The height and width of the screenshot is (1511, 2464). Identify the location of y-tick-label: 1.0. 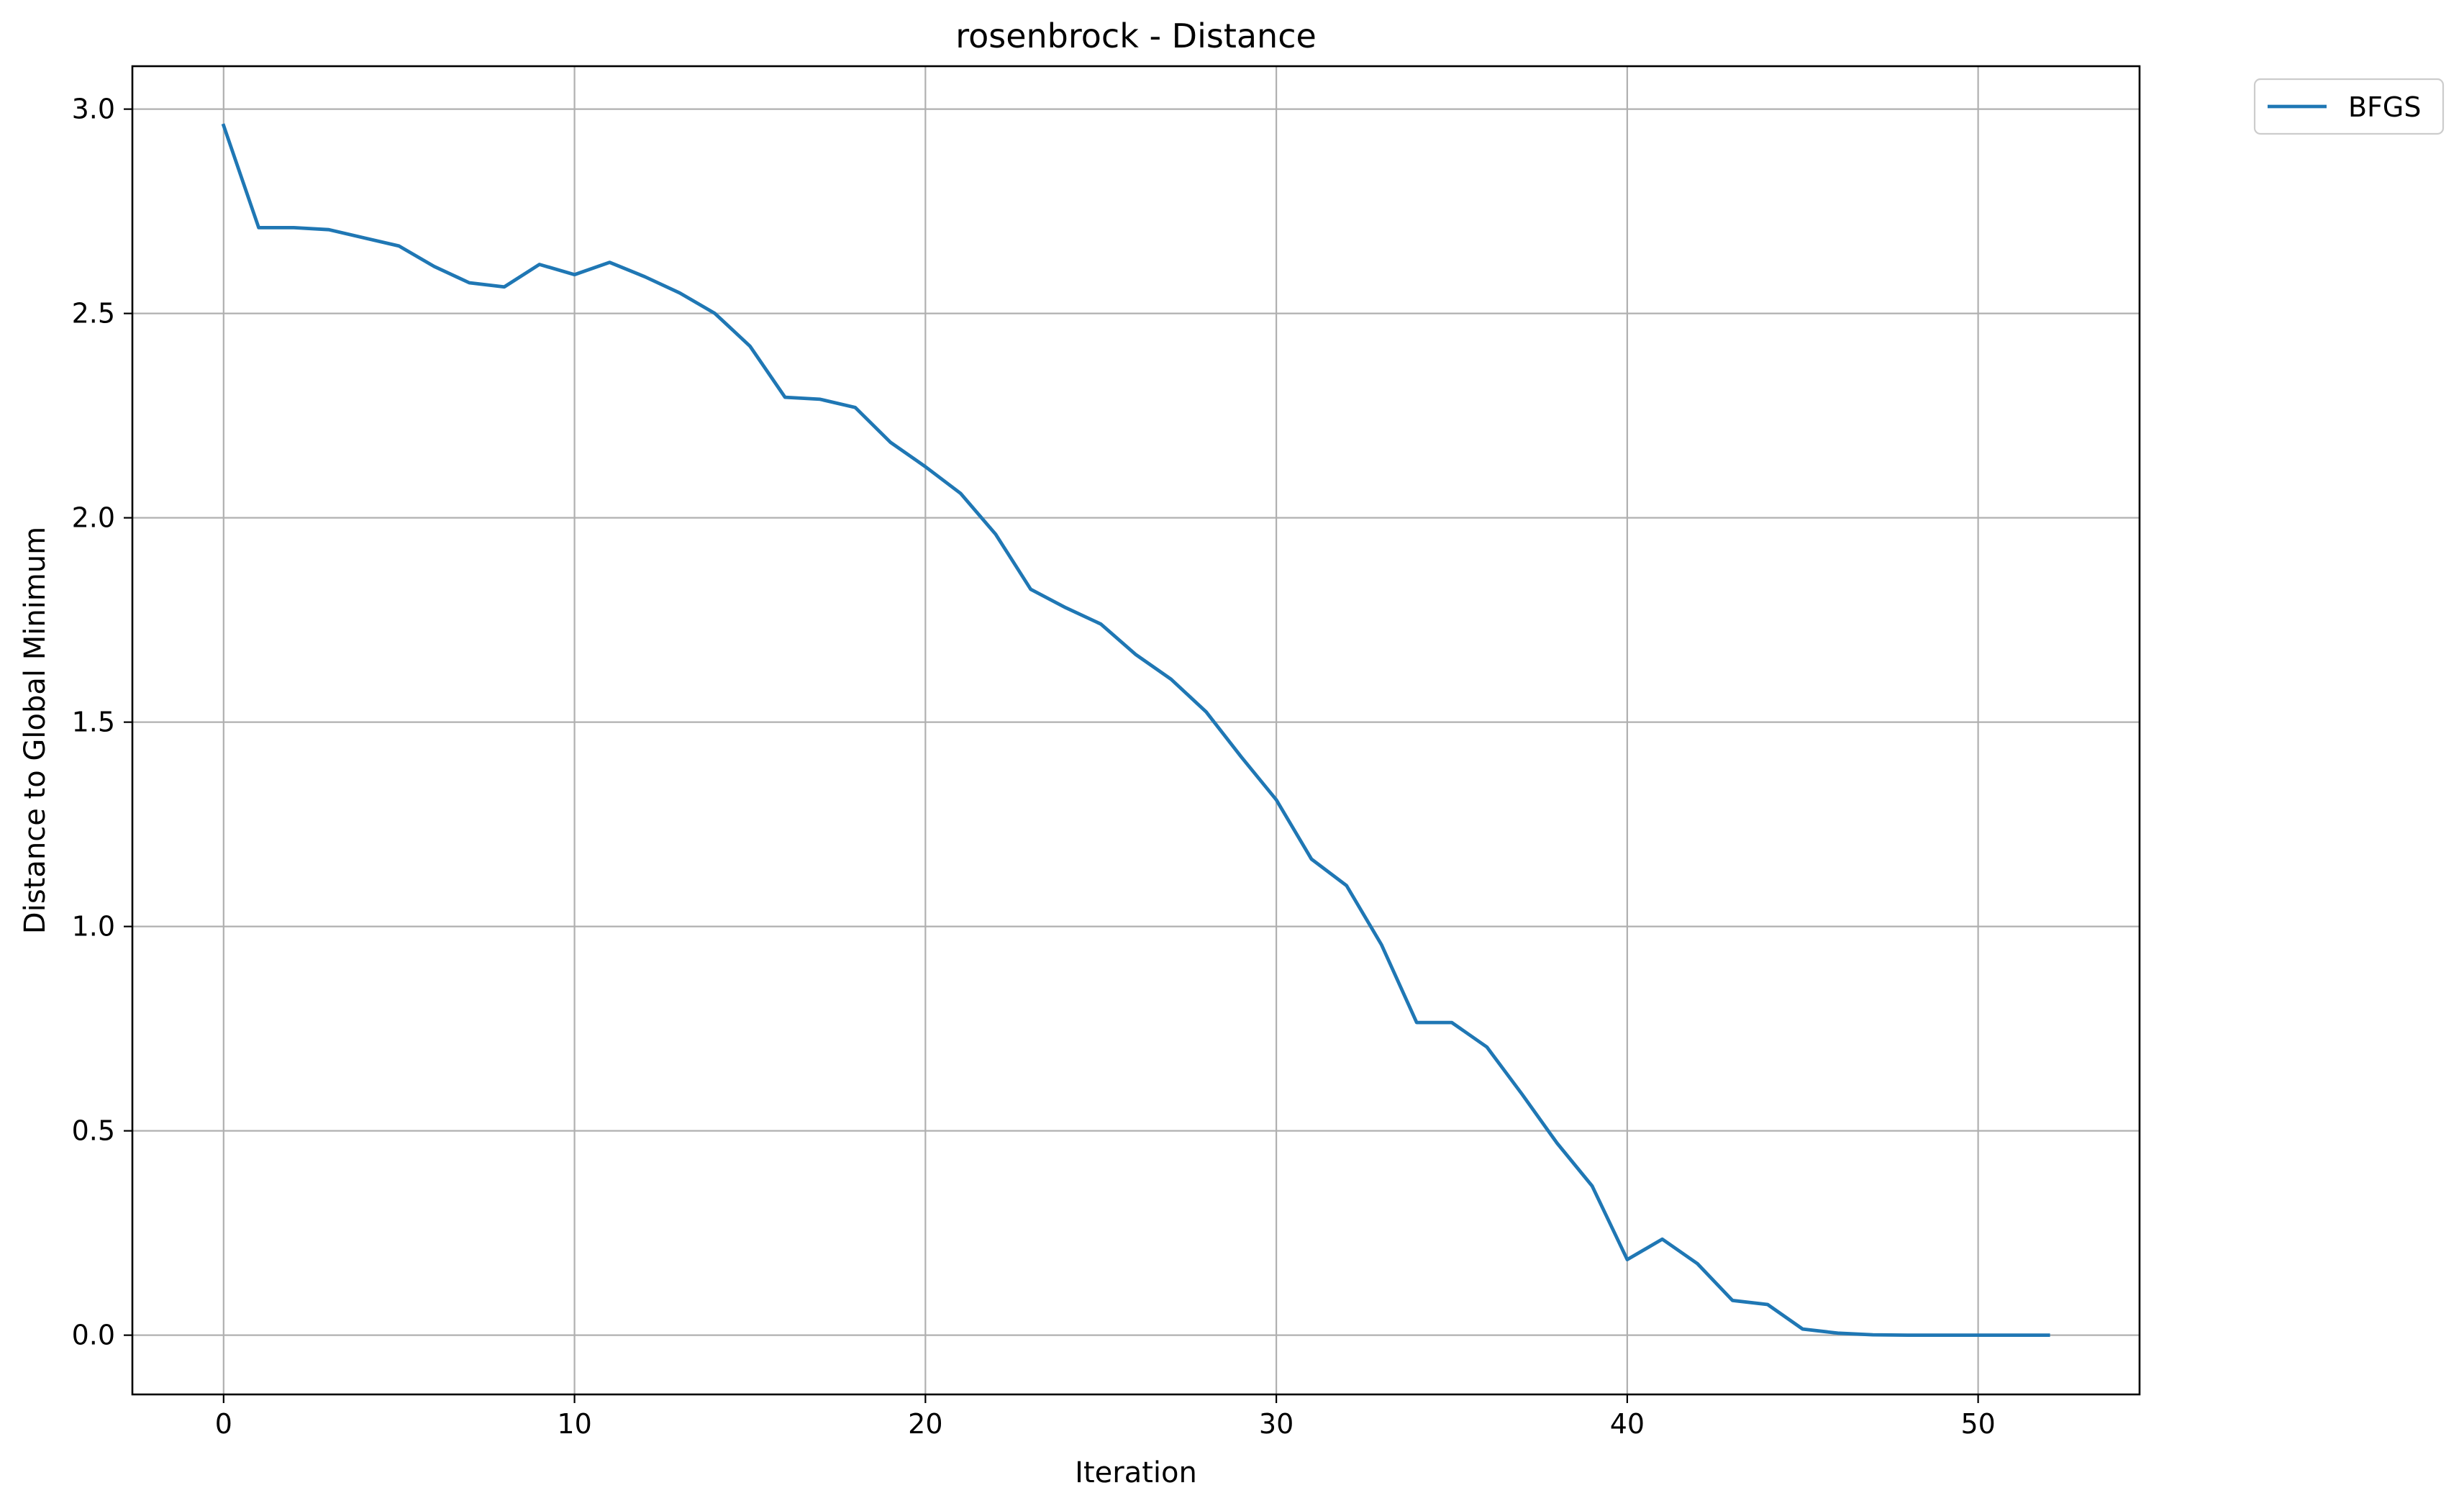
(93, 927).